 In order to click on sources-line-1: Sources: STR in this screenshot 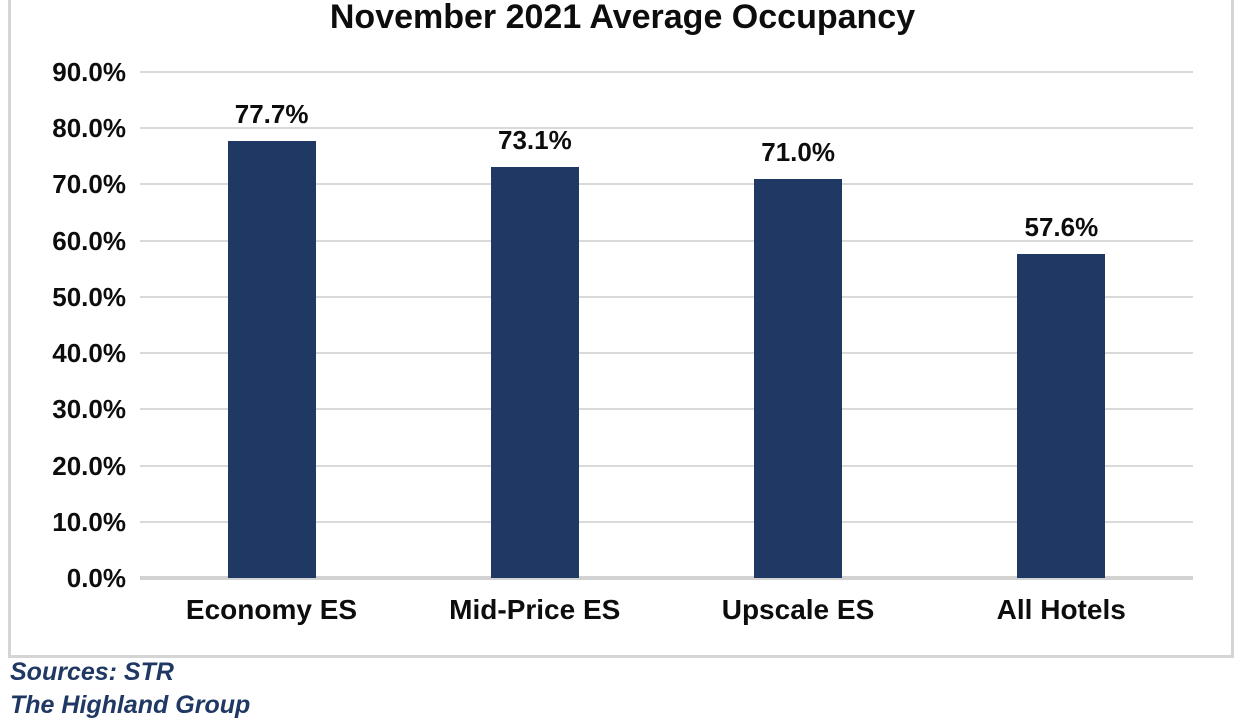, I will do `click(92, 672)`.